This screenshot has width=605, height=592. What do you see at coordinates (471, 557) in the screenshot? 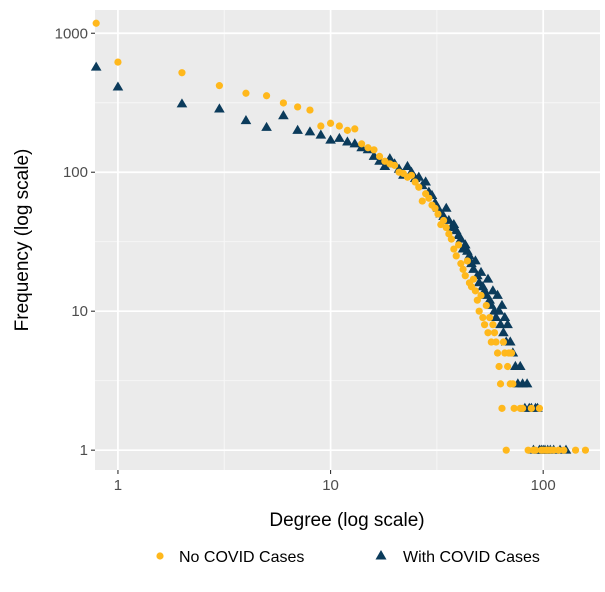
I see `legend-label-with-covid: With COVID Cases` at bounding box center [471, 557].